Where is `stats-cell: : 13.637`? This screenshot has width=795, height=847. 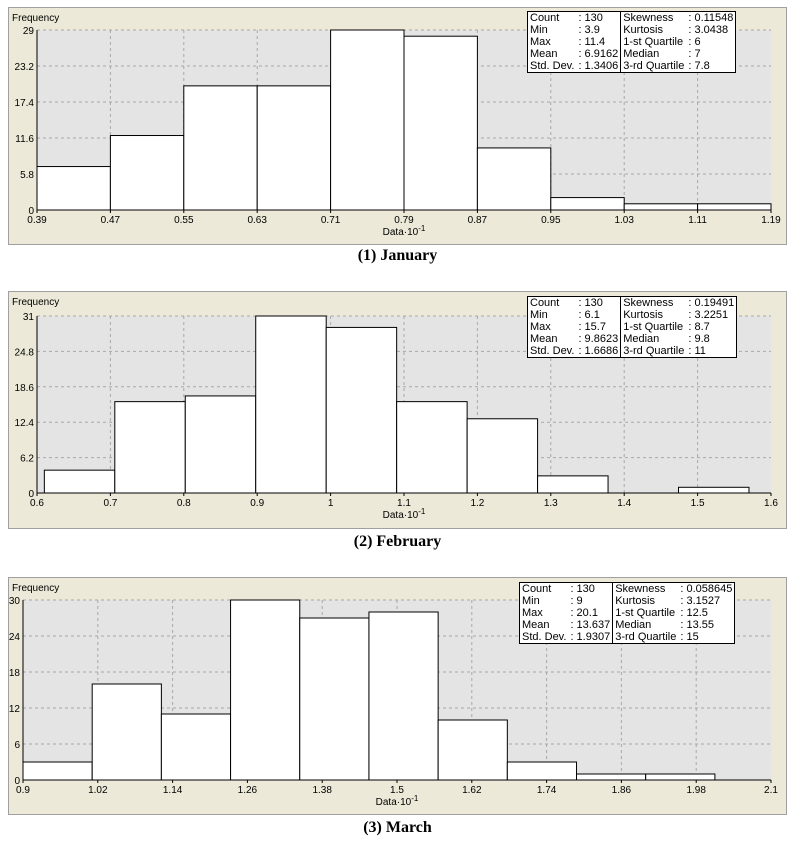 stats-cell: : 13.637 is located at coordinates (590, 625).